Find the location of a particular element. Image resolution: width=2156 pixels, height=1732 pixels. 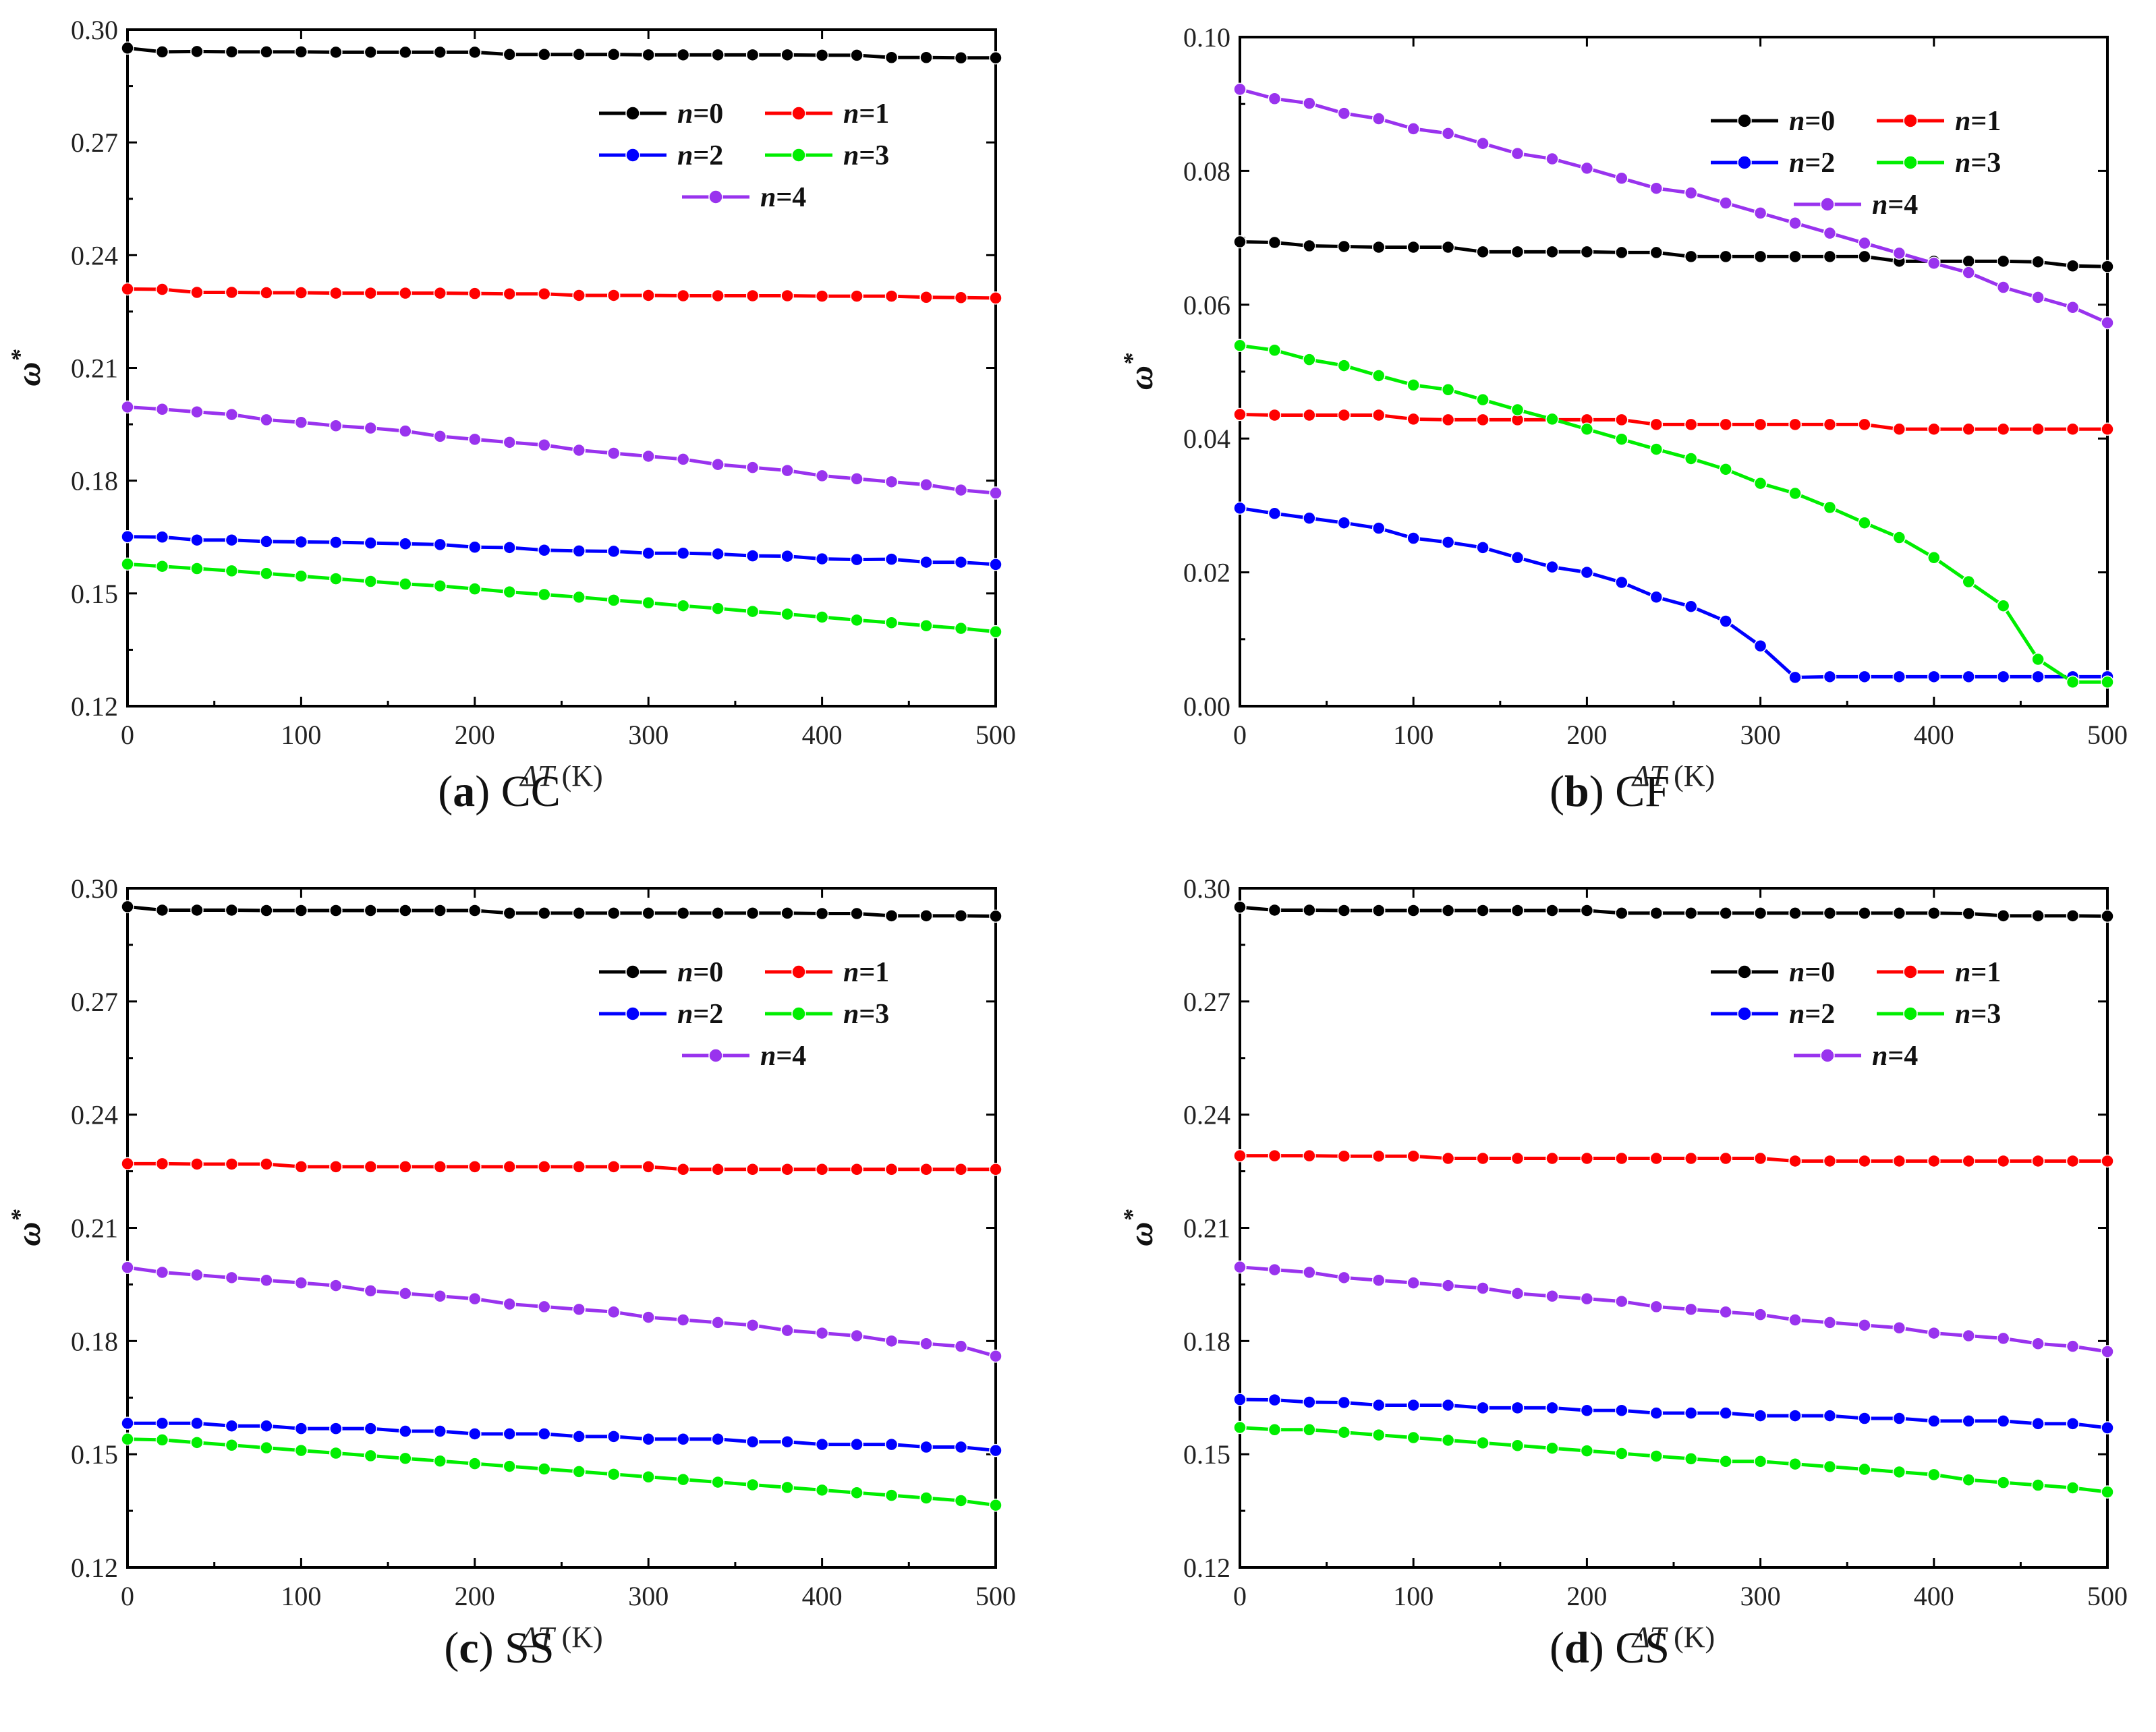

y-tick-label: 0.15 is located at coordinates (94, 1454).